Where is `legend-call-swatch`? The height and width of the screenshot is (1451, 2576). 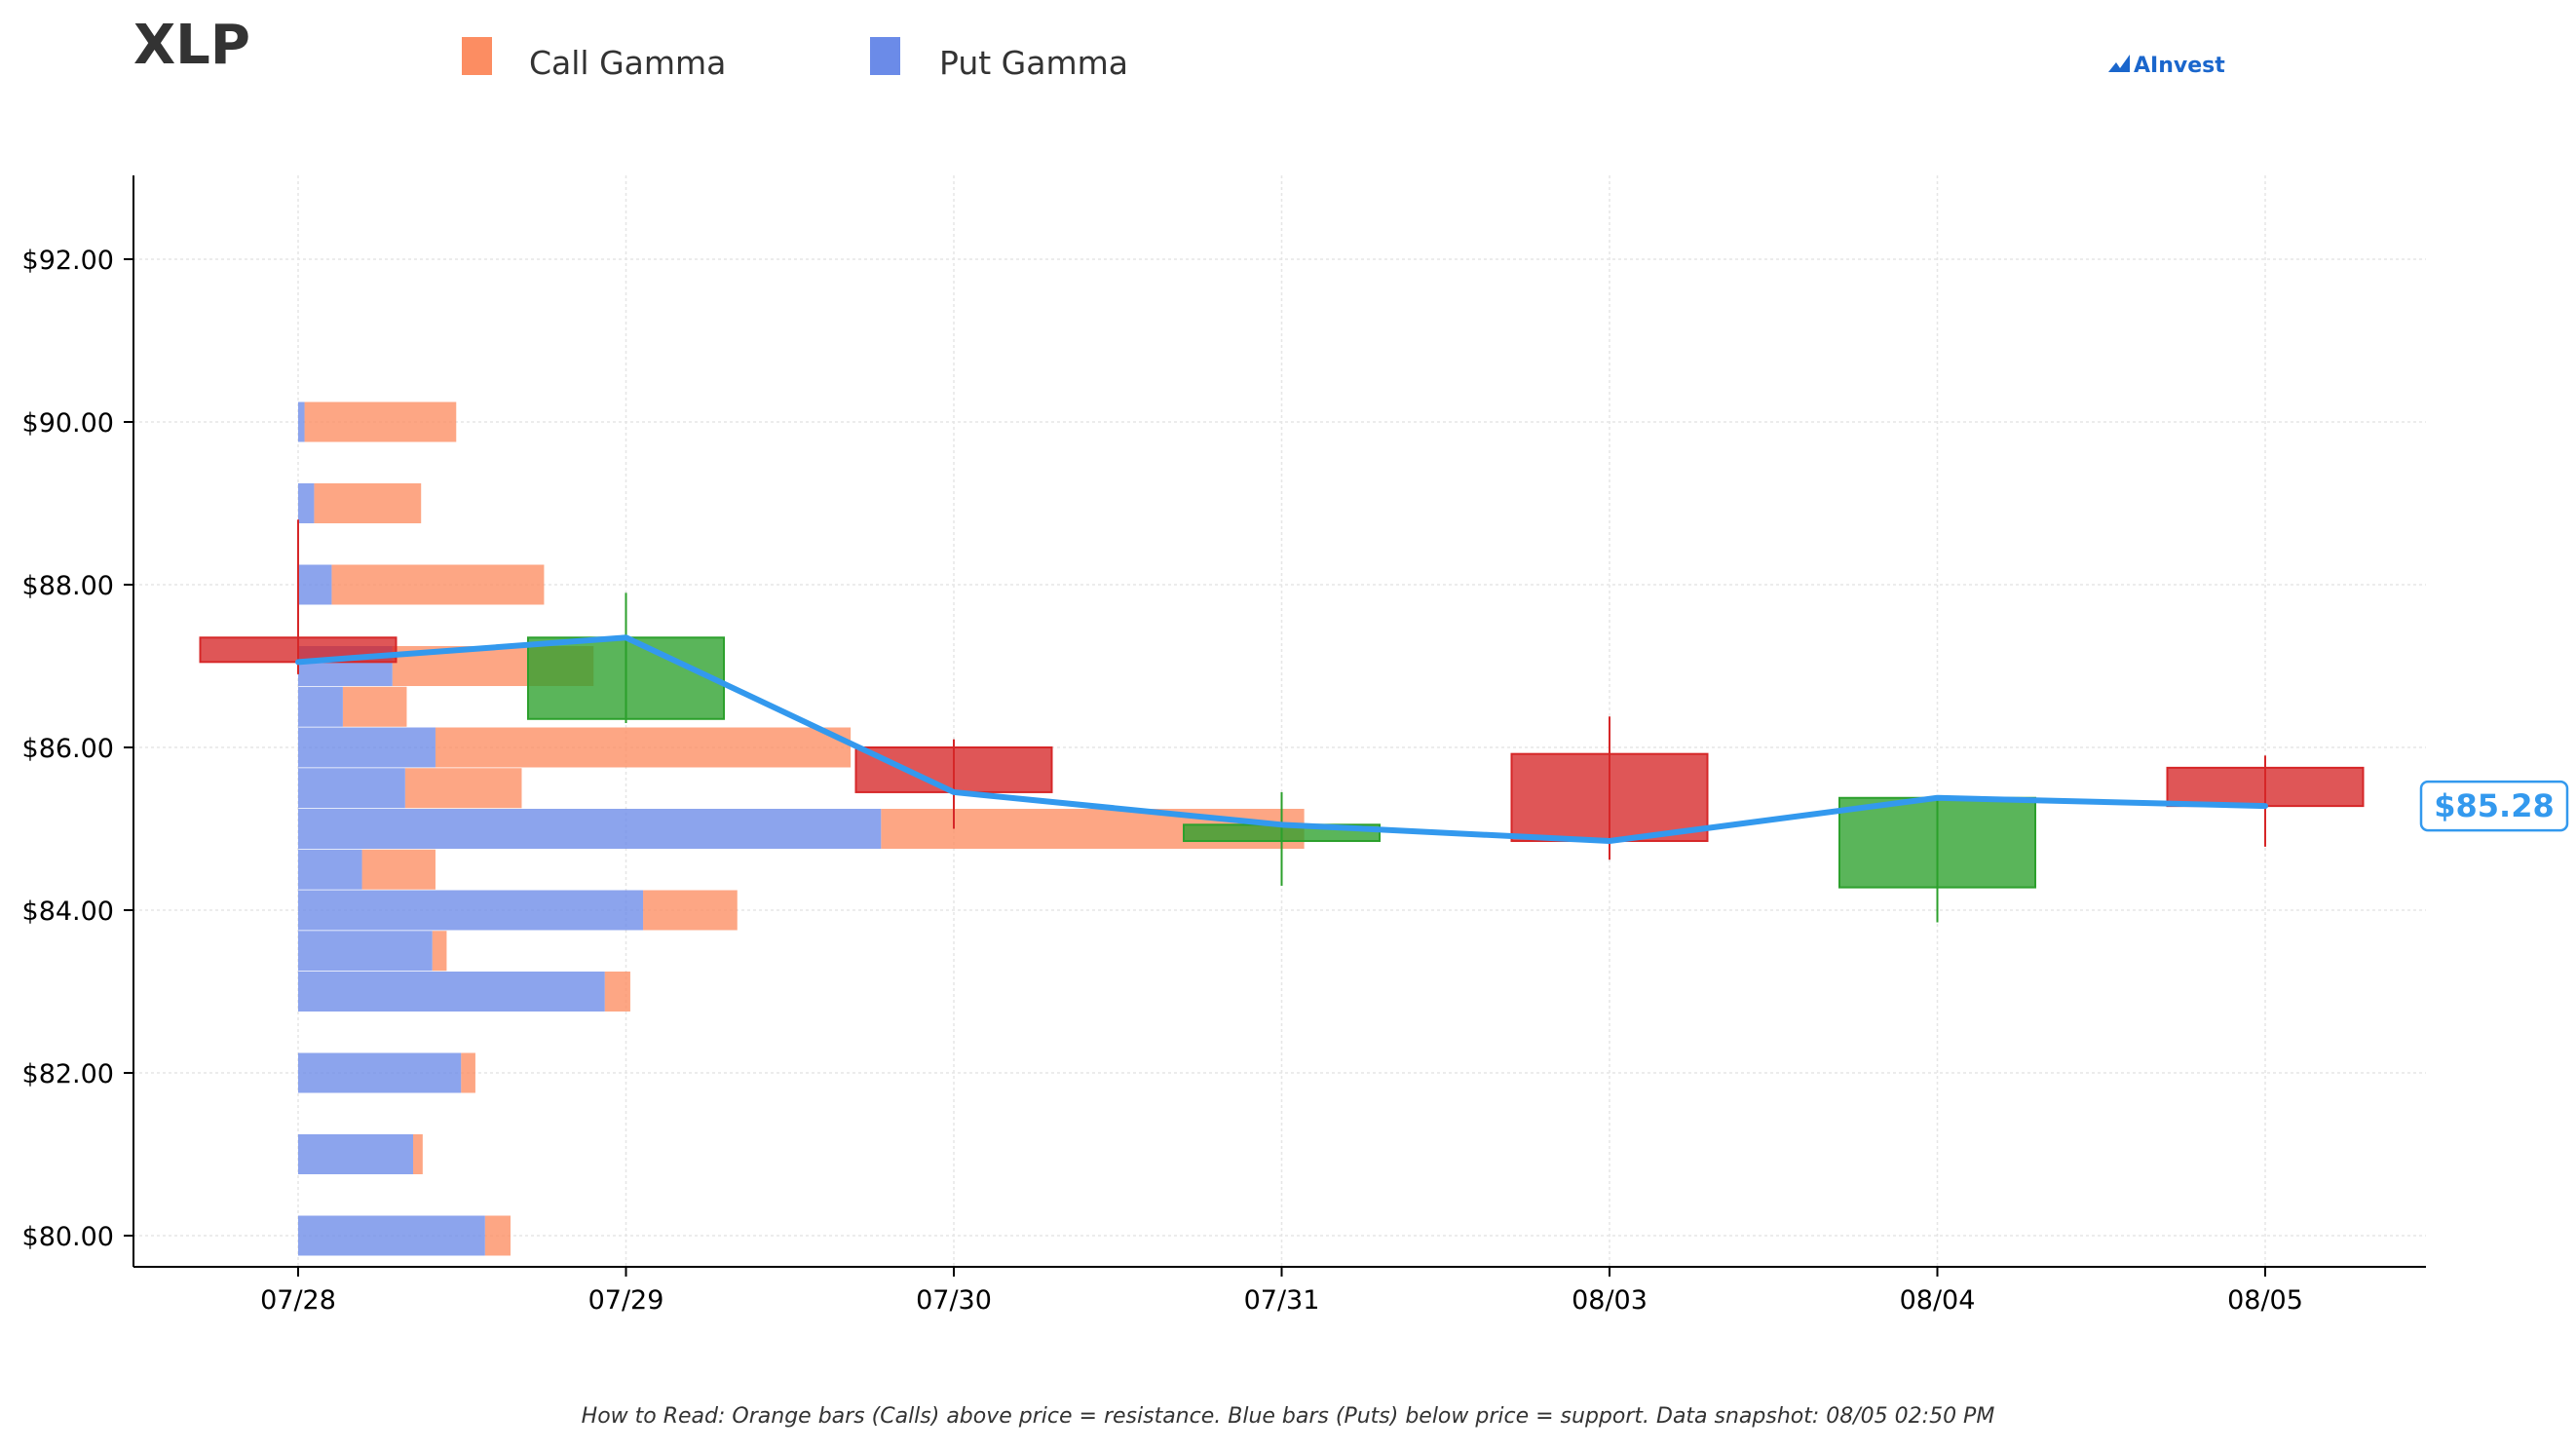 legend-call-swatch is located at coordinates (477, 56).